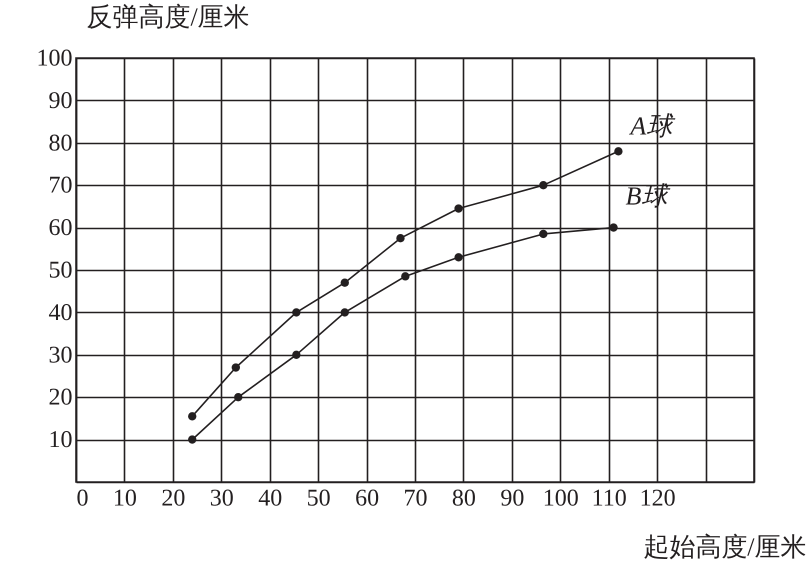  What do you see at coordinates (60, 271) in the screenshot?
I see `y-tick-label: 50` at bounding box center [60, 271].